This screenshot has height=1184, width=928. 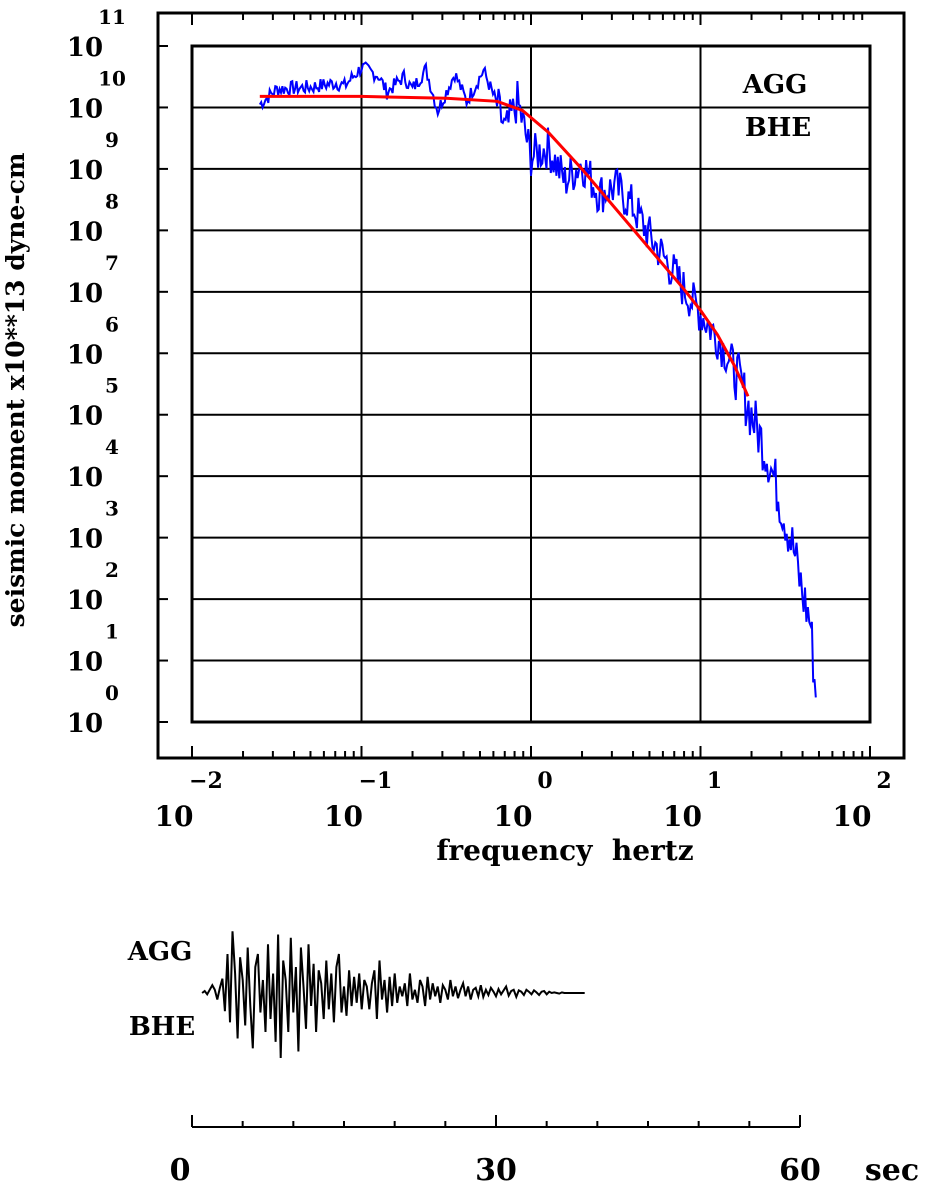 What do you see at coordinates (495, 1149) in the screenshot?
I see `time-axis-ticks: 0 30 60` at bounding box center [495, 1149].